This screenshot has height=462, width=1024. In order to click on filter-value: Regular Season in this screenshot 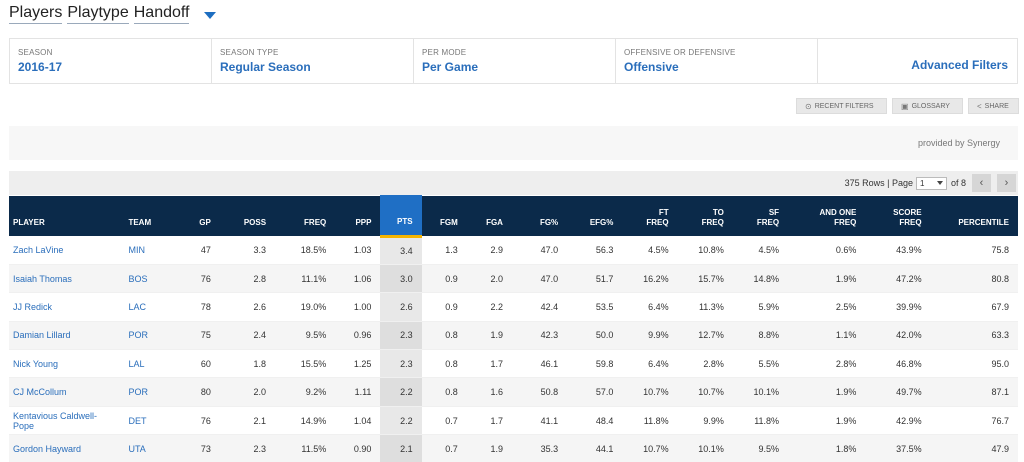, I will do `click(265, 67)`.